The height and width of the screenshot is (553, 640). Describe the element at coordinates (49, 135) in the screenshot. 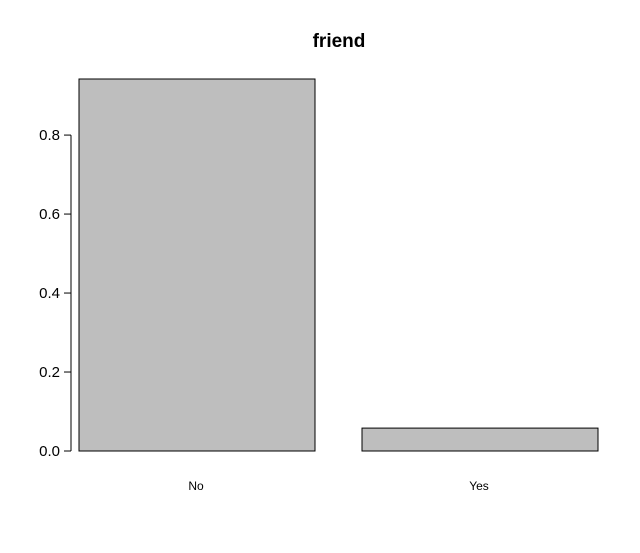

I see `y-tick-label: 0.8` at that location.